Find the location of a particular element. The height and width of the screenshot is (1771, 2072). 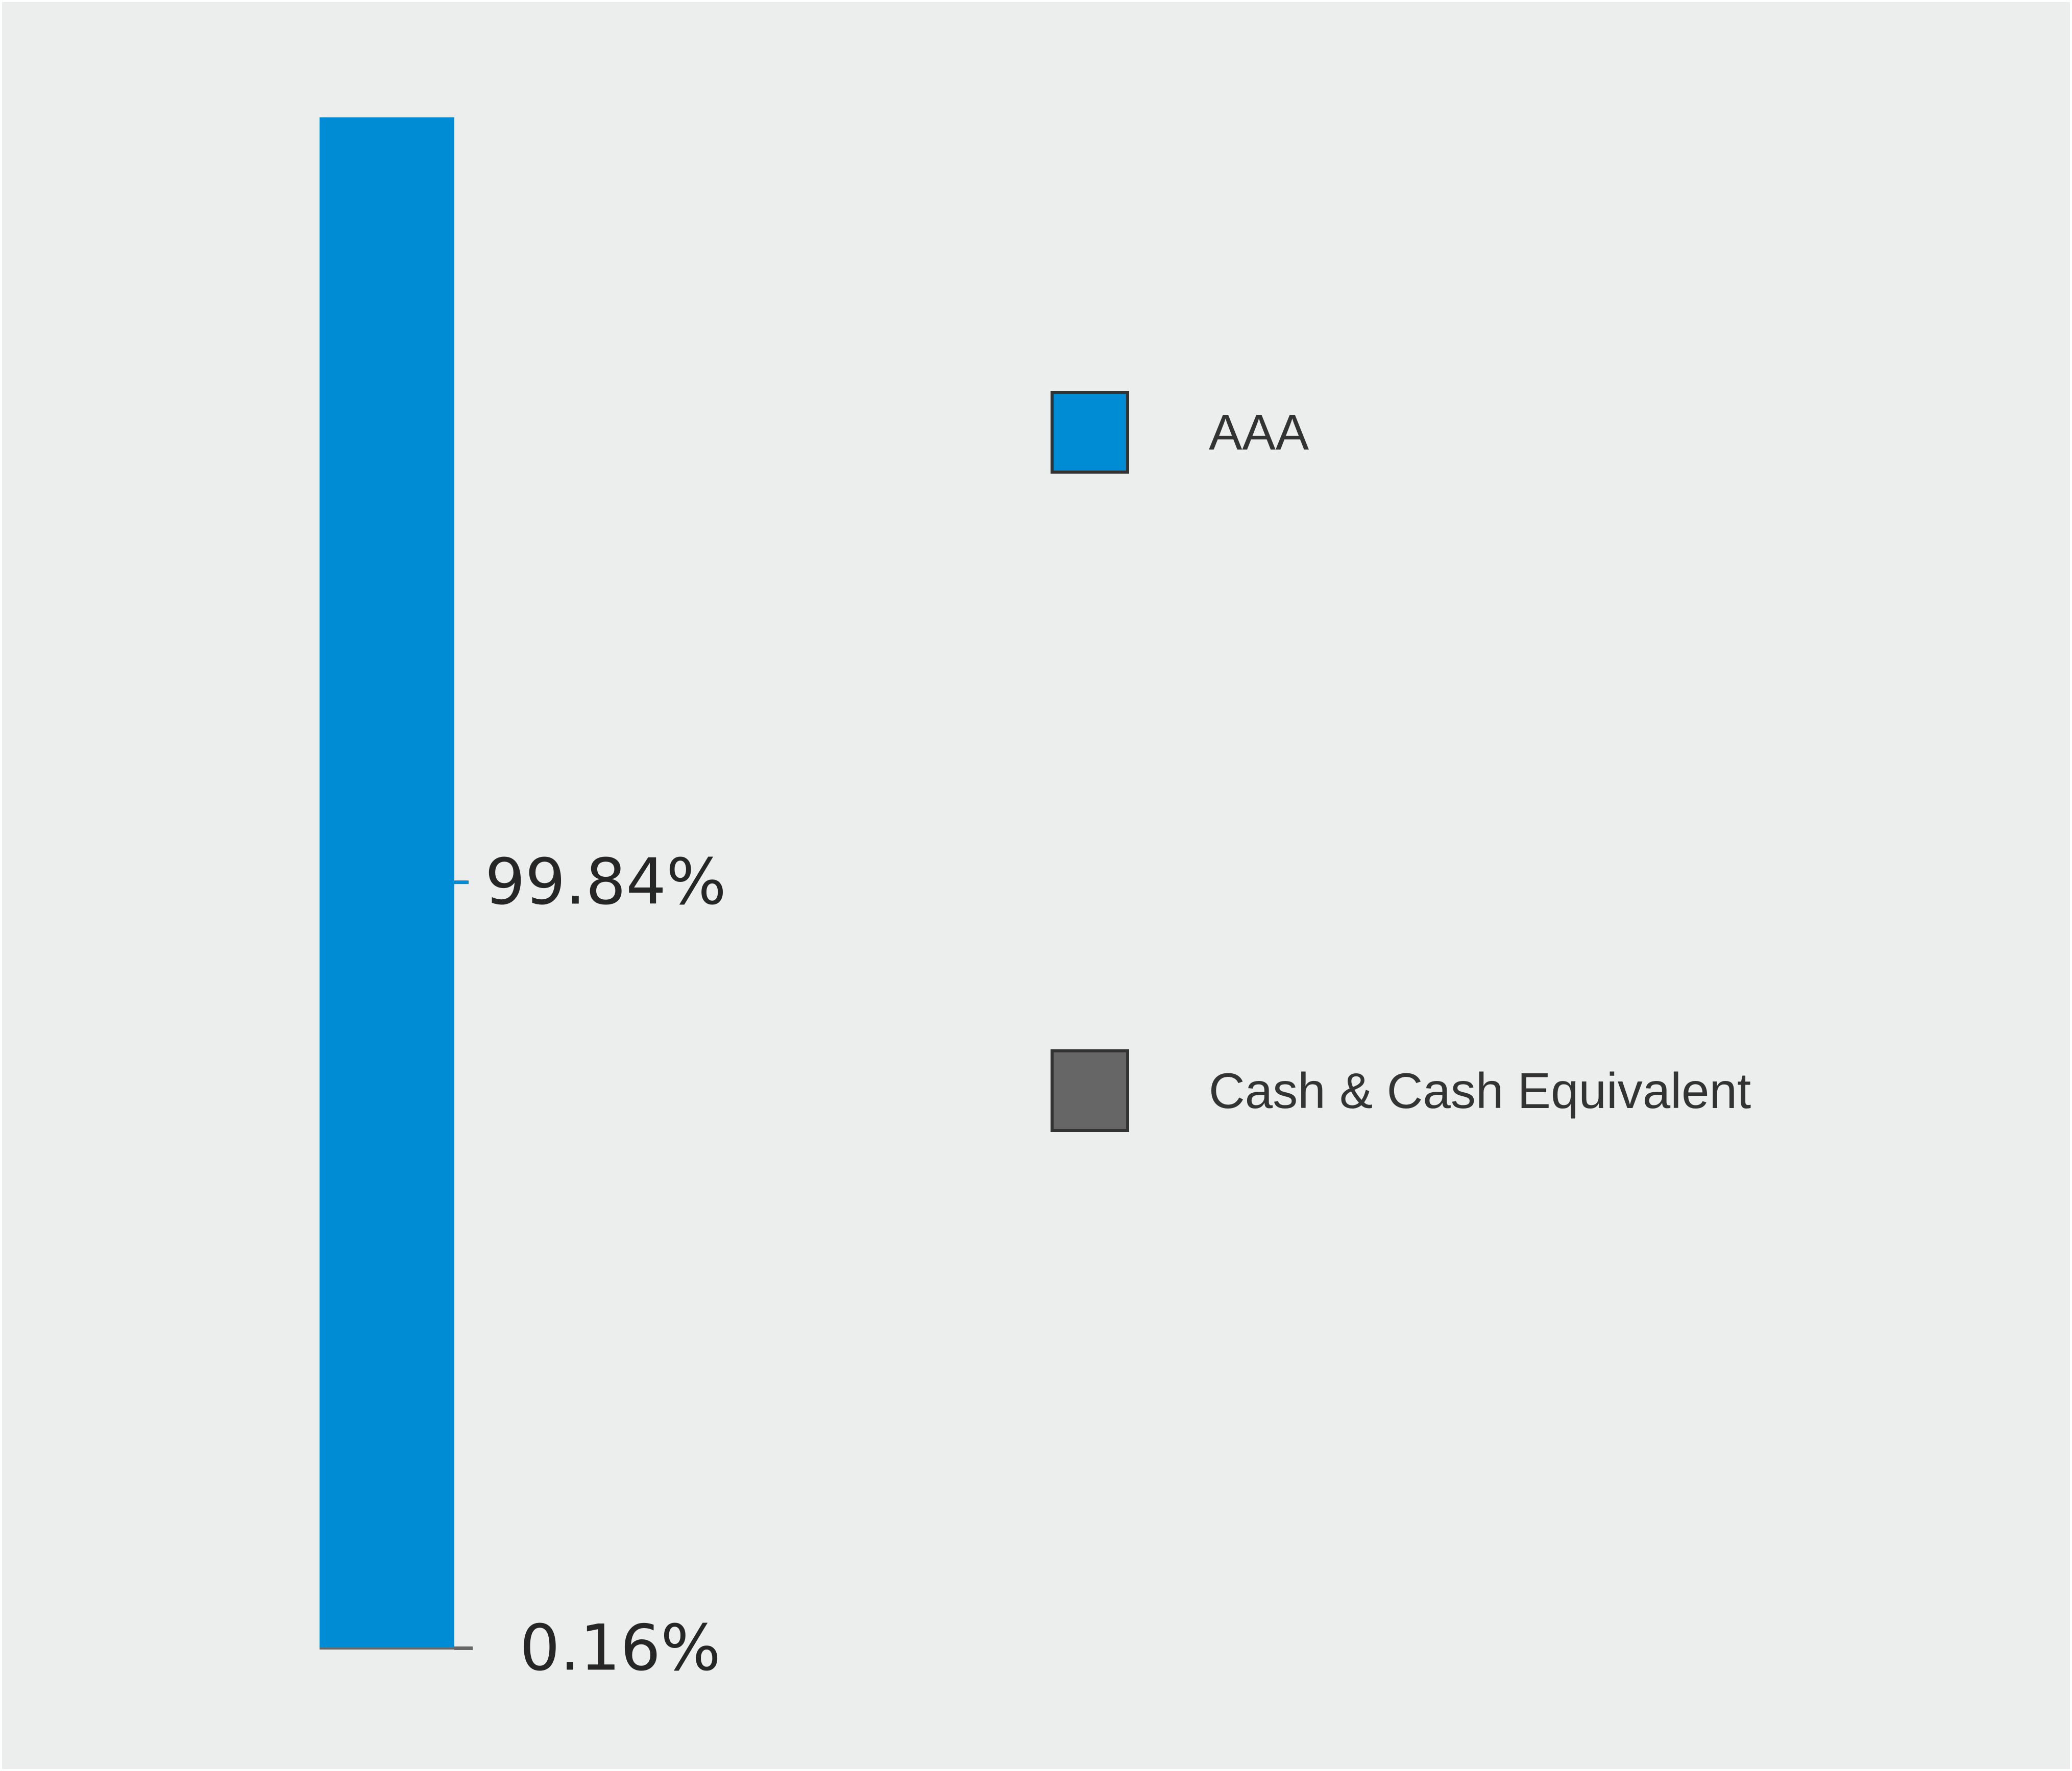

legend-label-series-0: AAA is located at coordinates (1259, 432).